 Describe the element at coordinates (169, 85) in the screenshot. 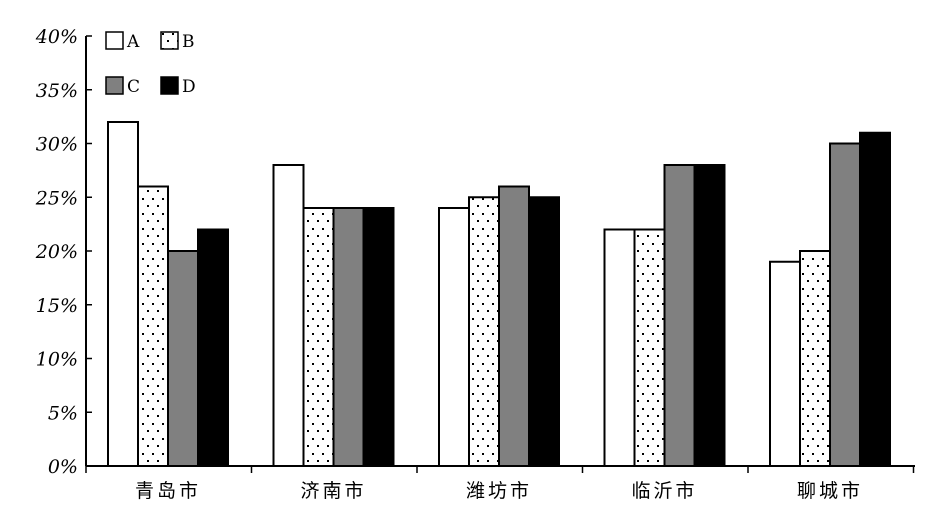

I see `legend-swatch-d` at that location.